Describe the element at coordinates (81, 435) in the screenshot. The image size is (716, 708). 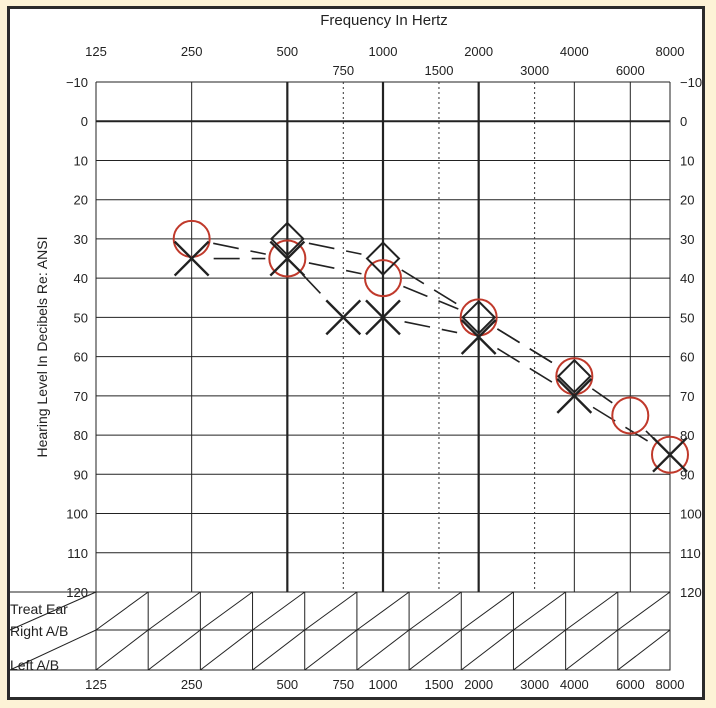
I see `y-tick-label: 80` at that location.